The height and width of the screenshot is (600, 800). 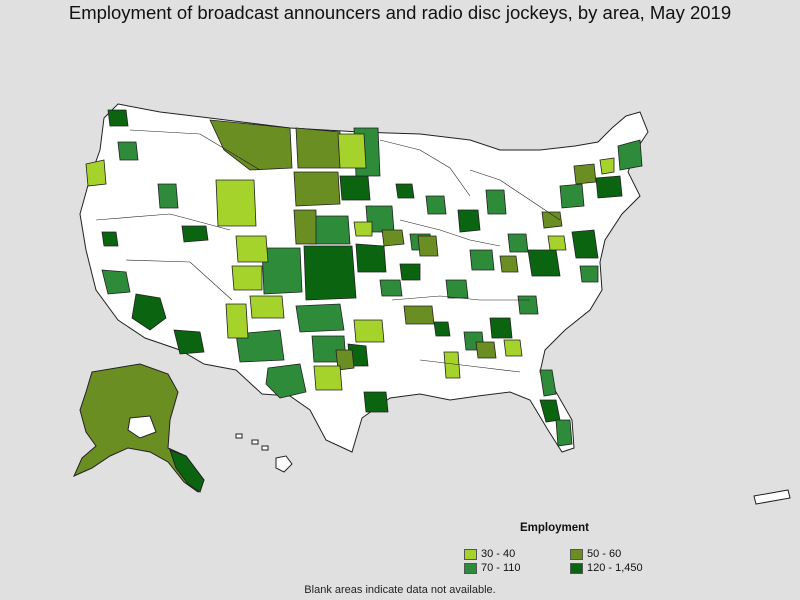 What do you see at coordinates (604, 554) in the screenshot?
I see `legend-label: 50 - 60` at bounding box center [604, 554].